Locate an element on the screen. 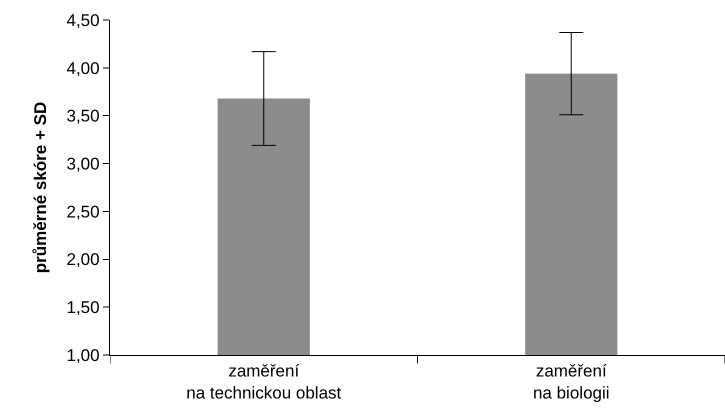  y-tick-label: 3,00 is located at coordinates (83, 164).